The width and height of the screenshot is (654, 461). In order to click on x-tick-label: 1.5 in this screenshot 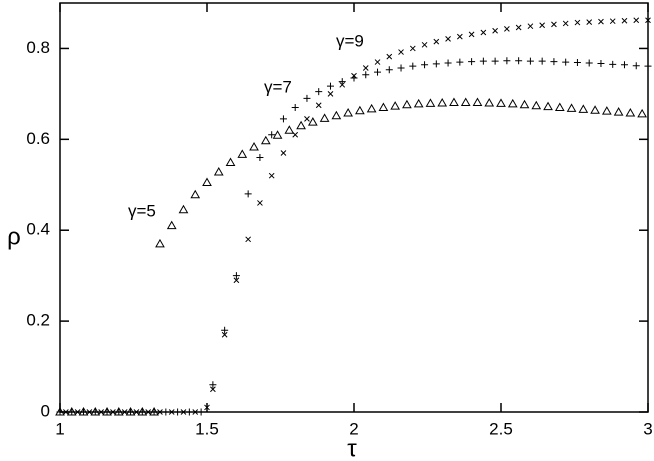, I will do `click(207, 428)`.